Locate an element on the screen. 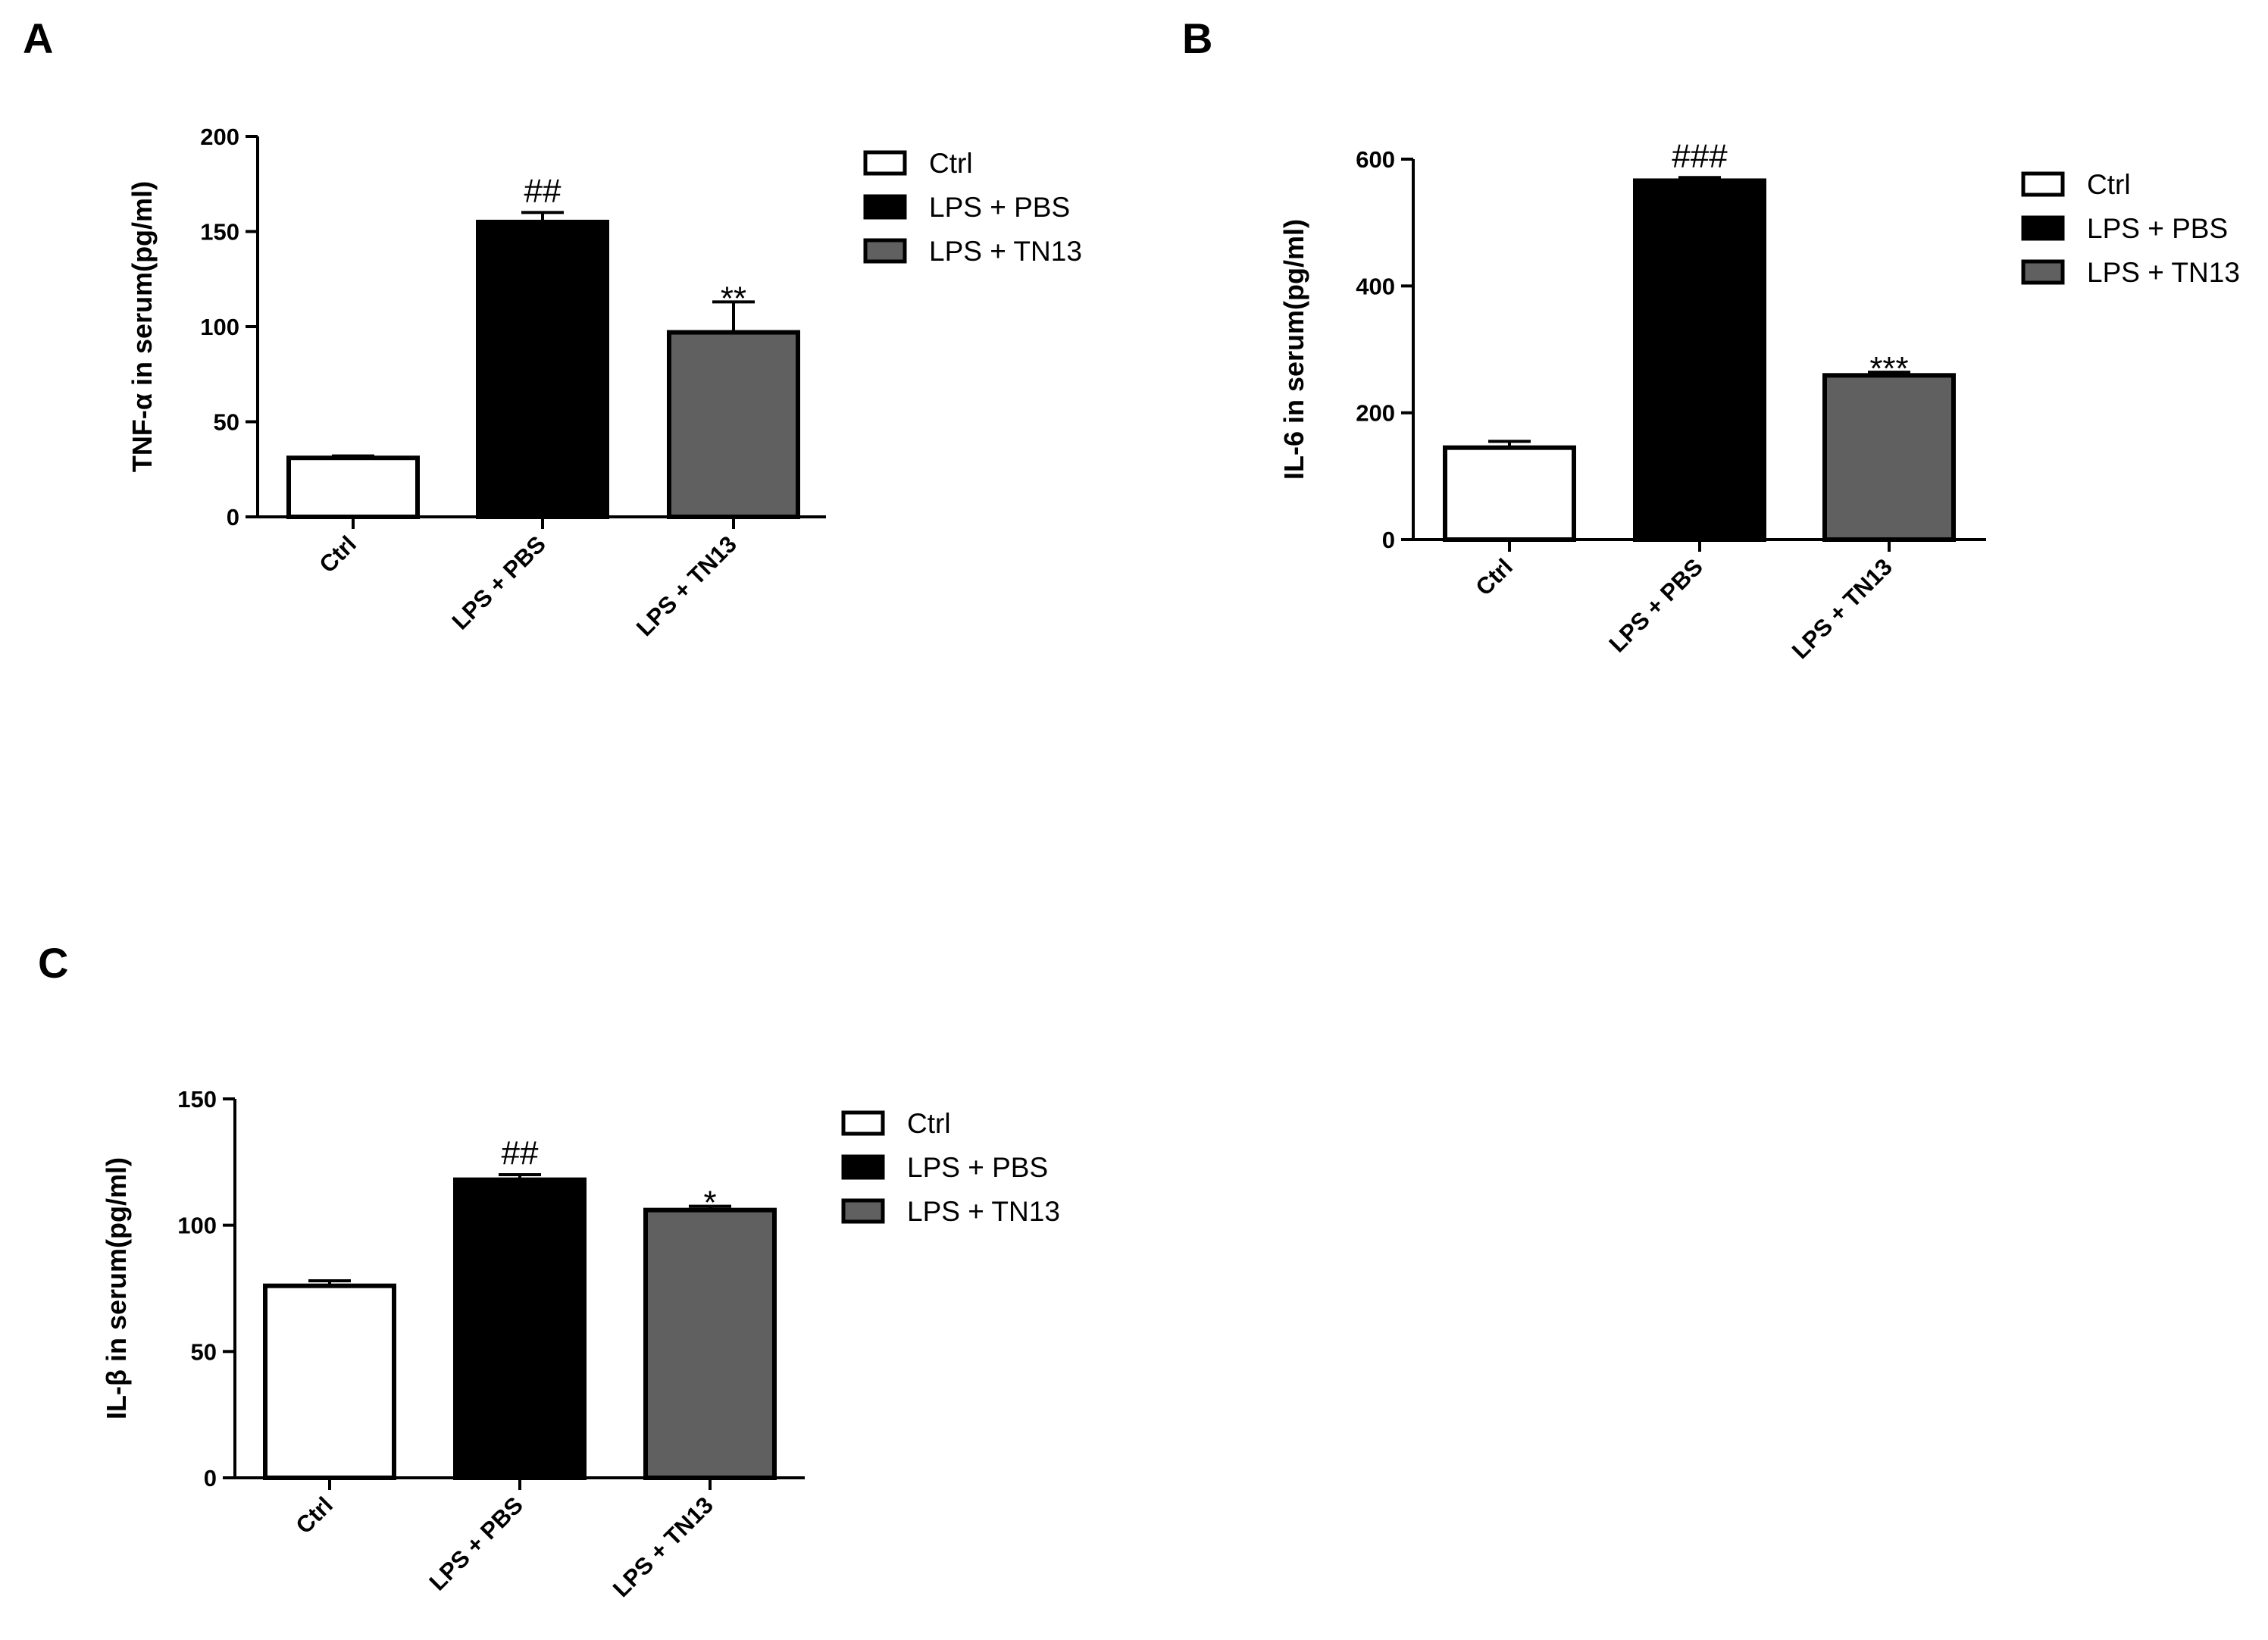 Image resolution: width=2268 pixels, height=1640 pixels. chart-c-legend-label-0: Ctrl is located at coordinates (929, 1123).